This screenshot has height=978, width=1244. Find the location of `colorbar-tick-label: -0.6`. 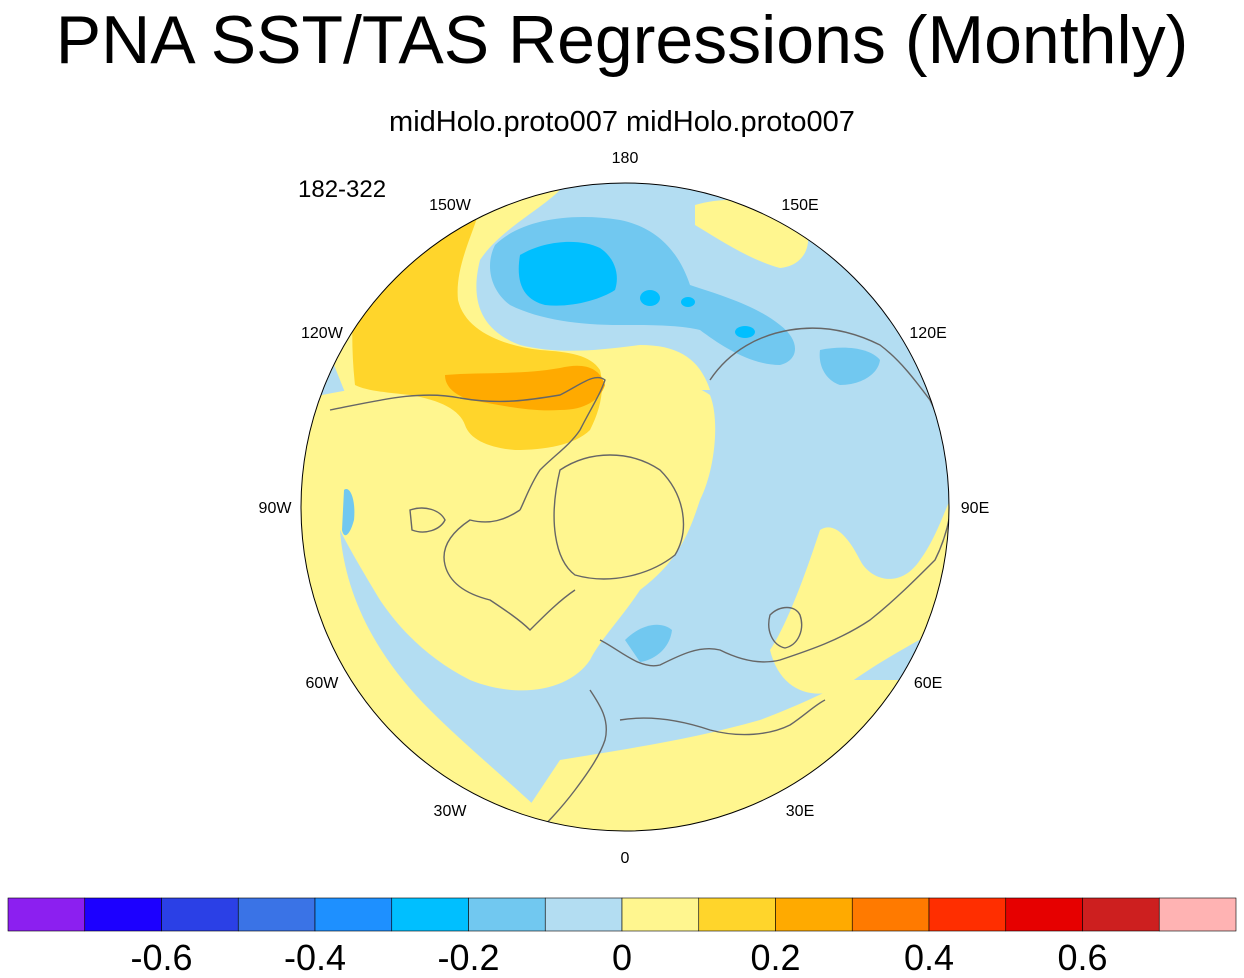

colorbar-tick-label: -0.6 is located at coordinates (161, 957).